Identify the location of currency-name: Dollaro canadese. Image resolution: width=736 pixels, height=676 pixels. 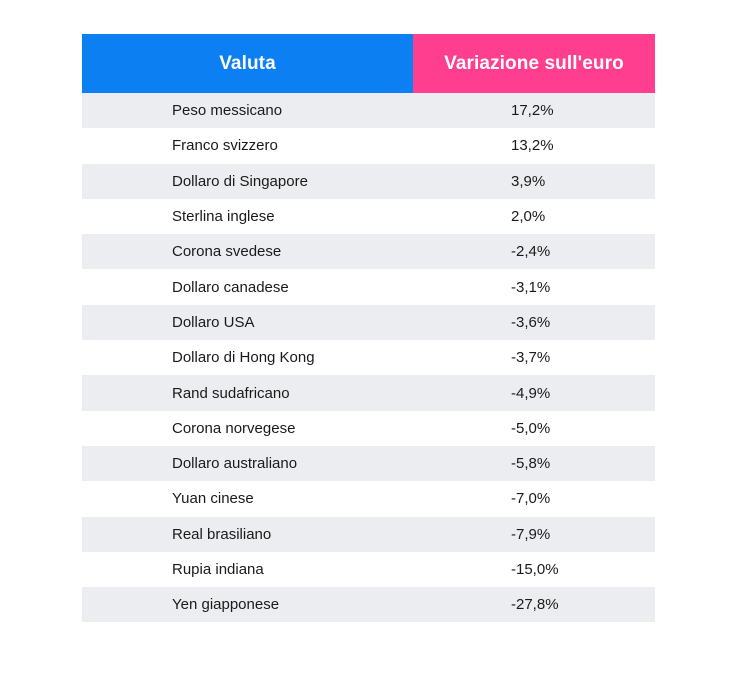
(230, 287).